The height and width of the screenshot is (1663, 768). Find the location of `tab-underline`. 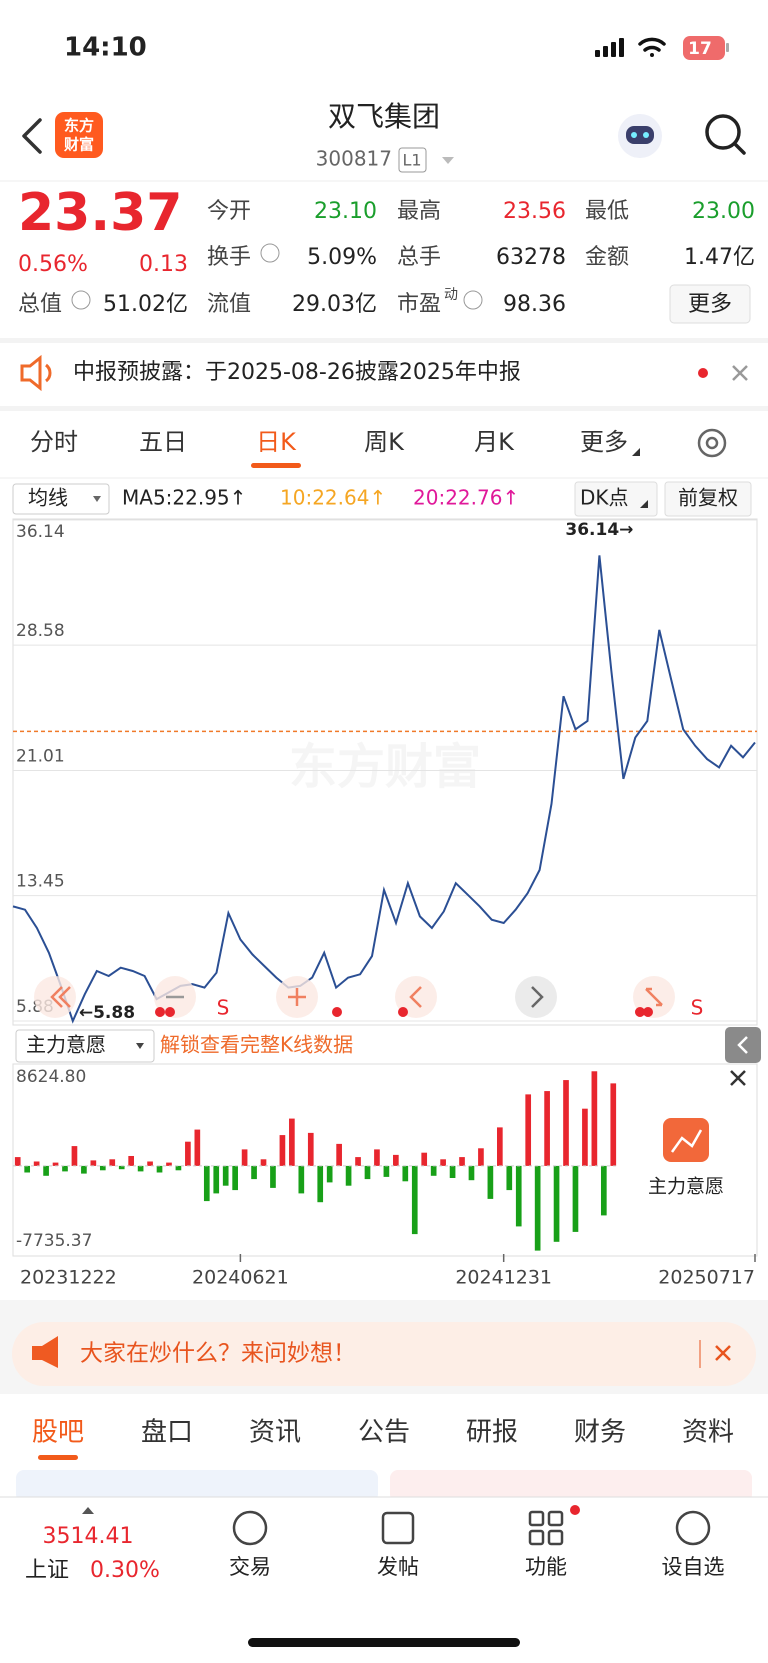

tab-underline is located at coordinates (58, 1457).